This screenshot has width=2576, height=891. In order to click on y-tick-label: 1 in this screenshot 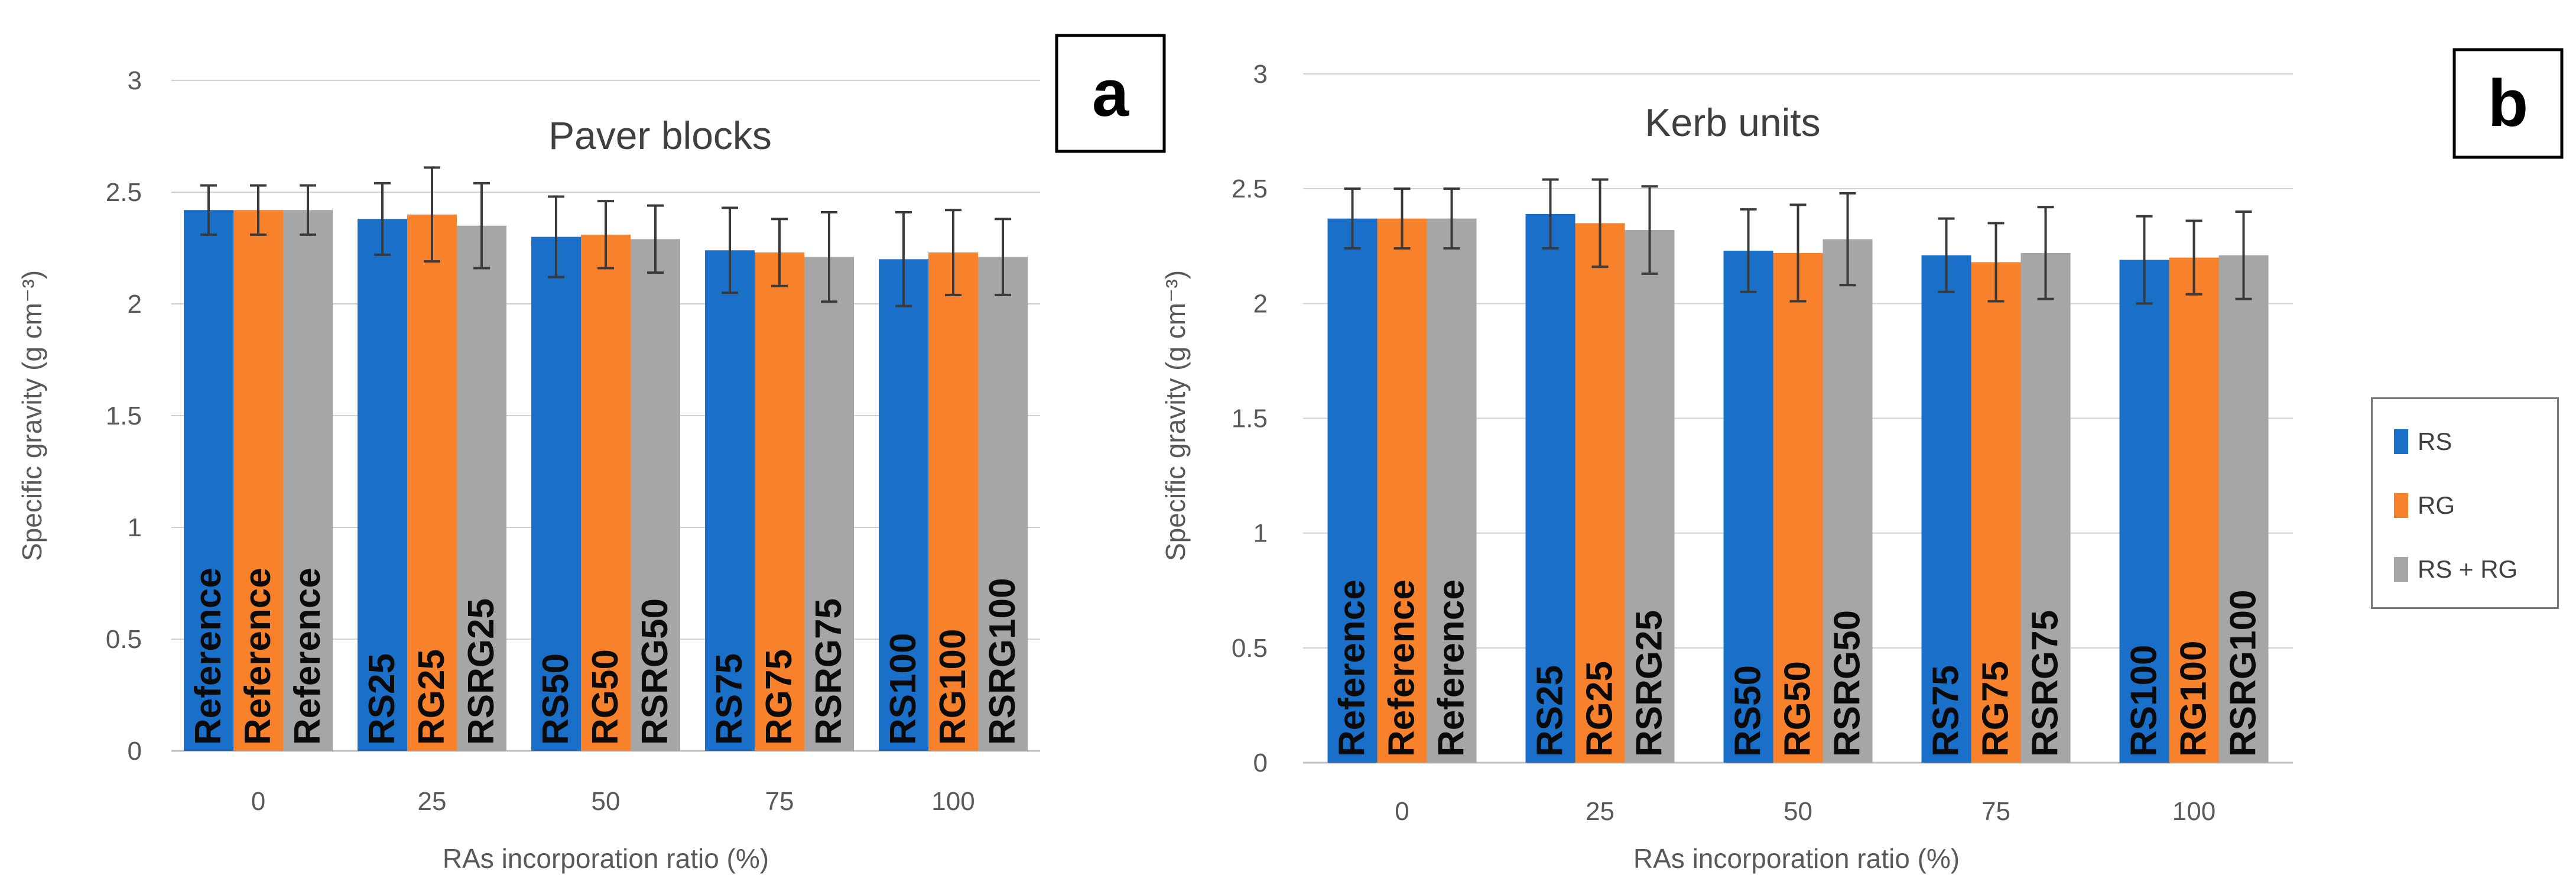, I will do `click(135, 527)`.